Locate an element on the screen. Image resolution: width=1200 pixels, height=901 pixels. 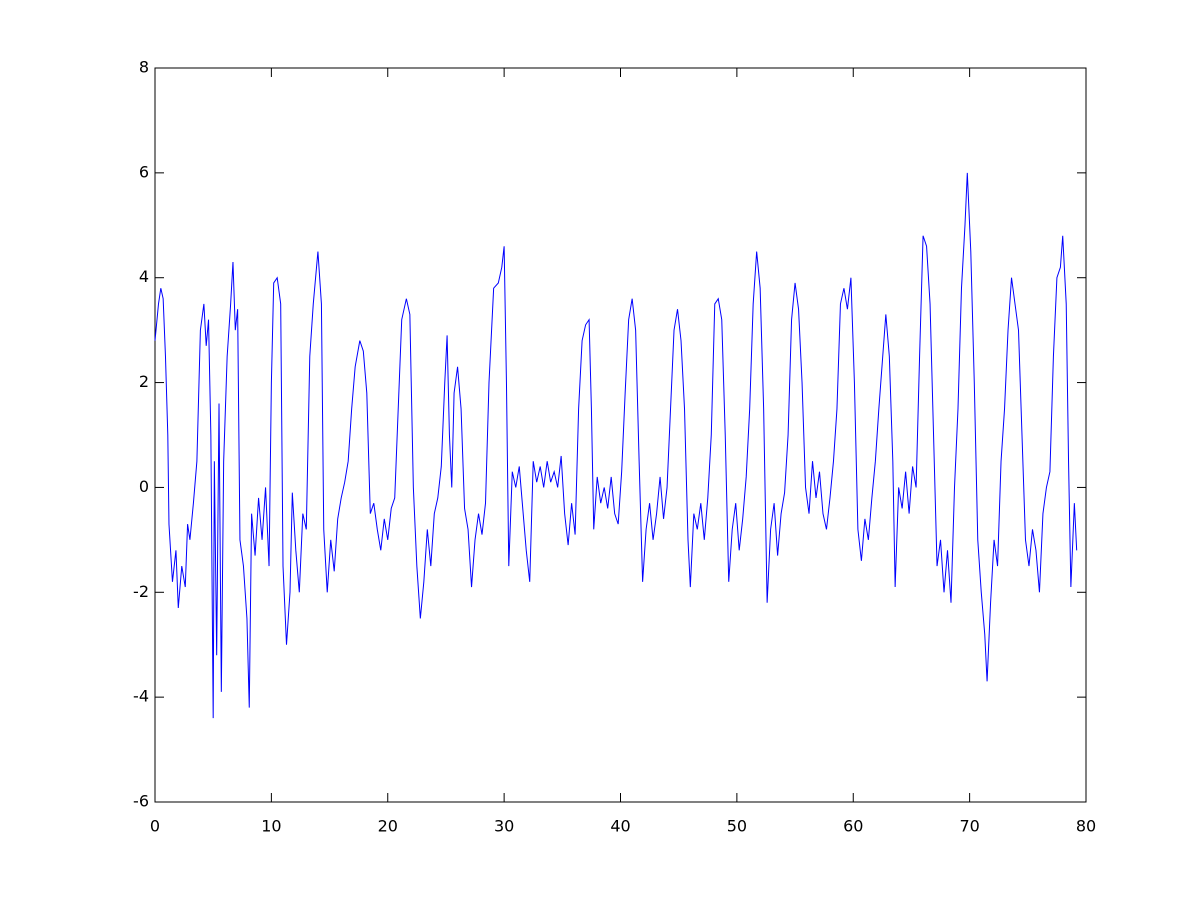
x-tick-label: 20 is located at coordinates (388, 826).